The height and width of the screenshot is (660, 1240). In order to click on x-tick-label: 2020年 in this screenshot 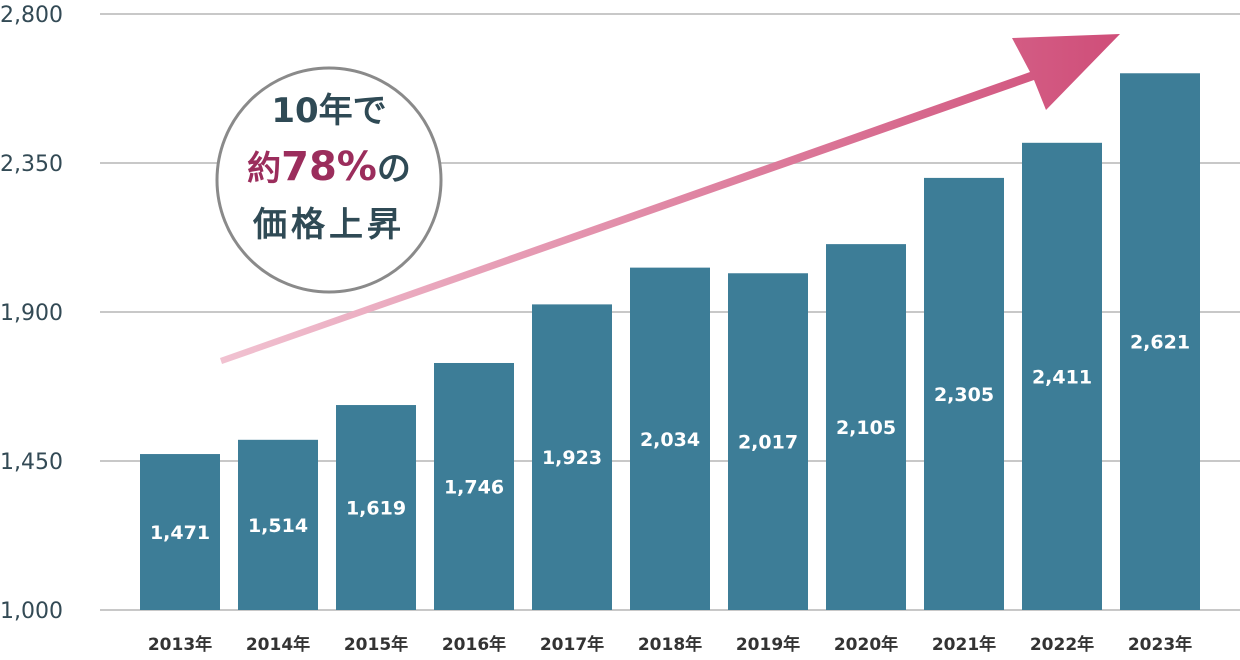, I will do `click(866, 644)`.